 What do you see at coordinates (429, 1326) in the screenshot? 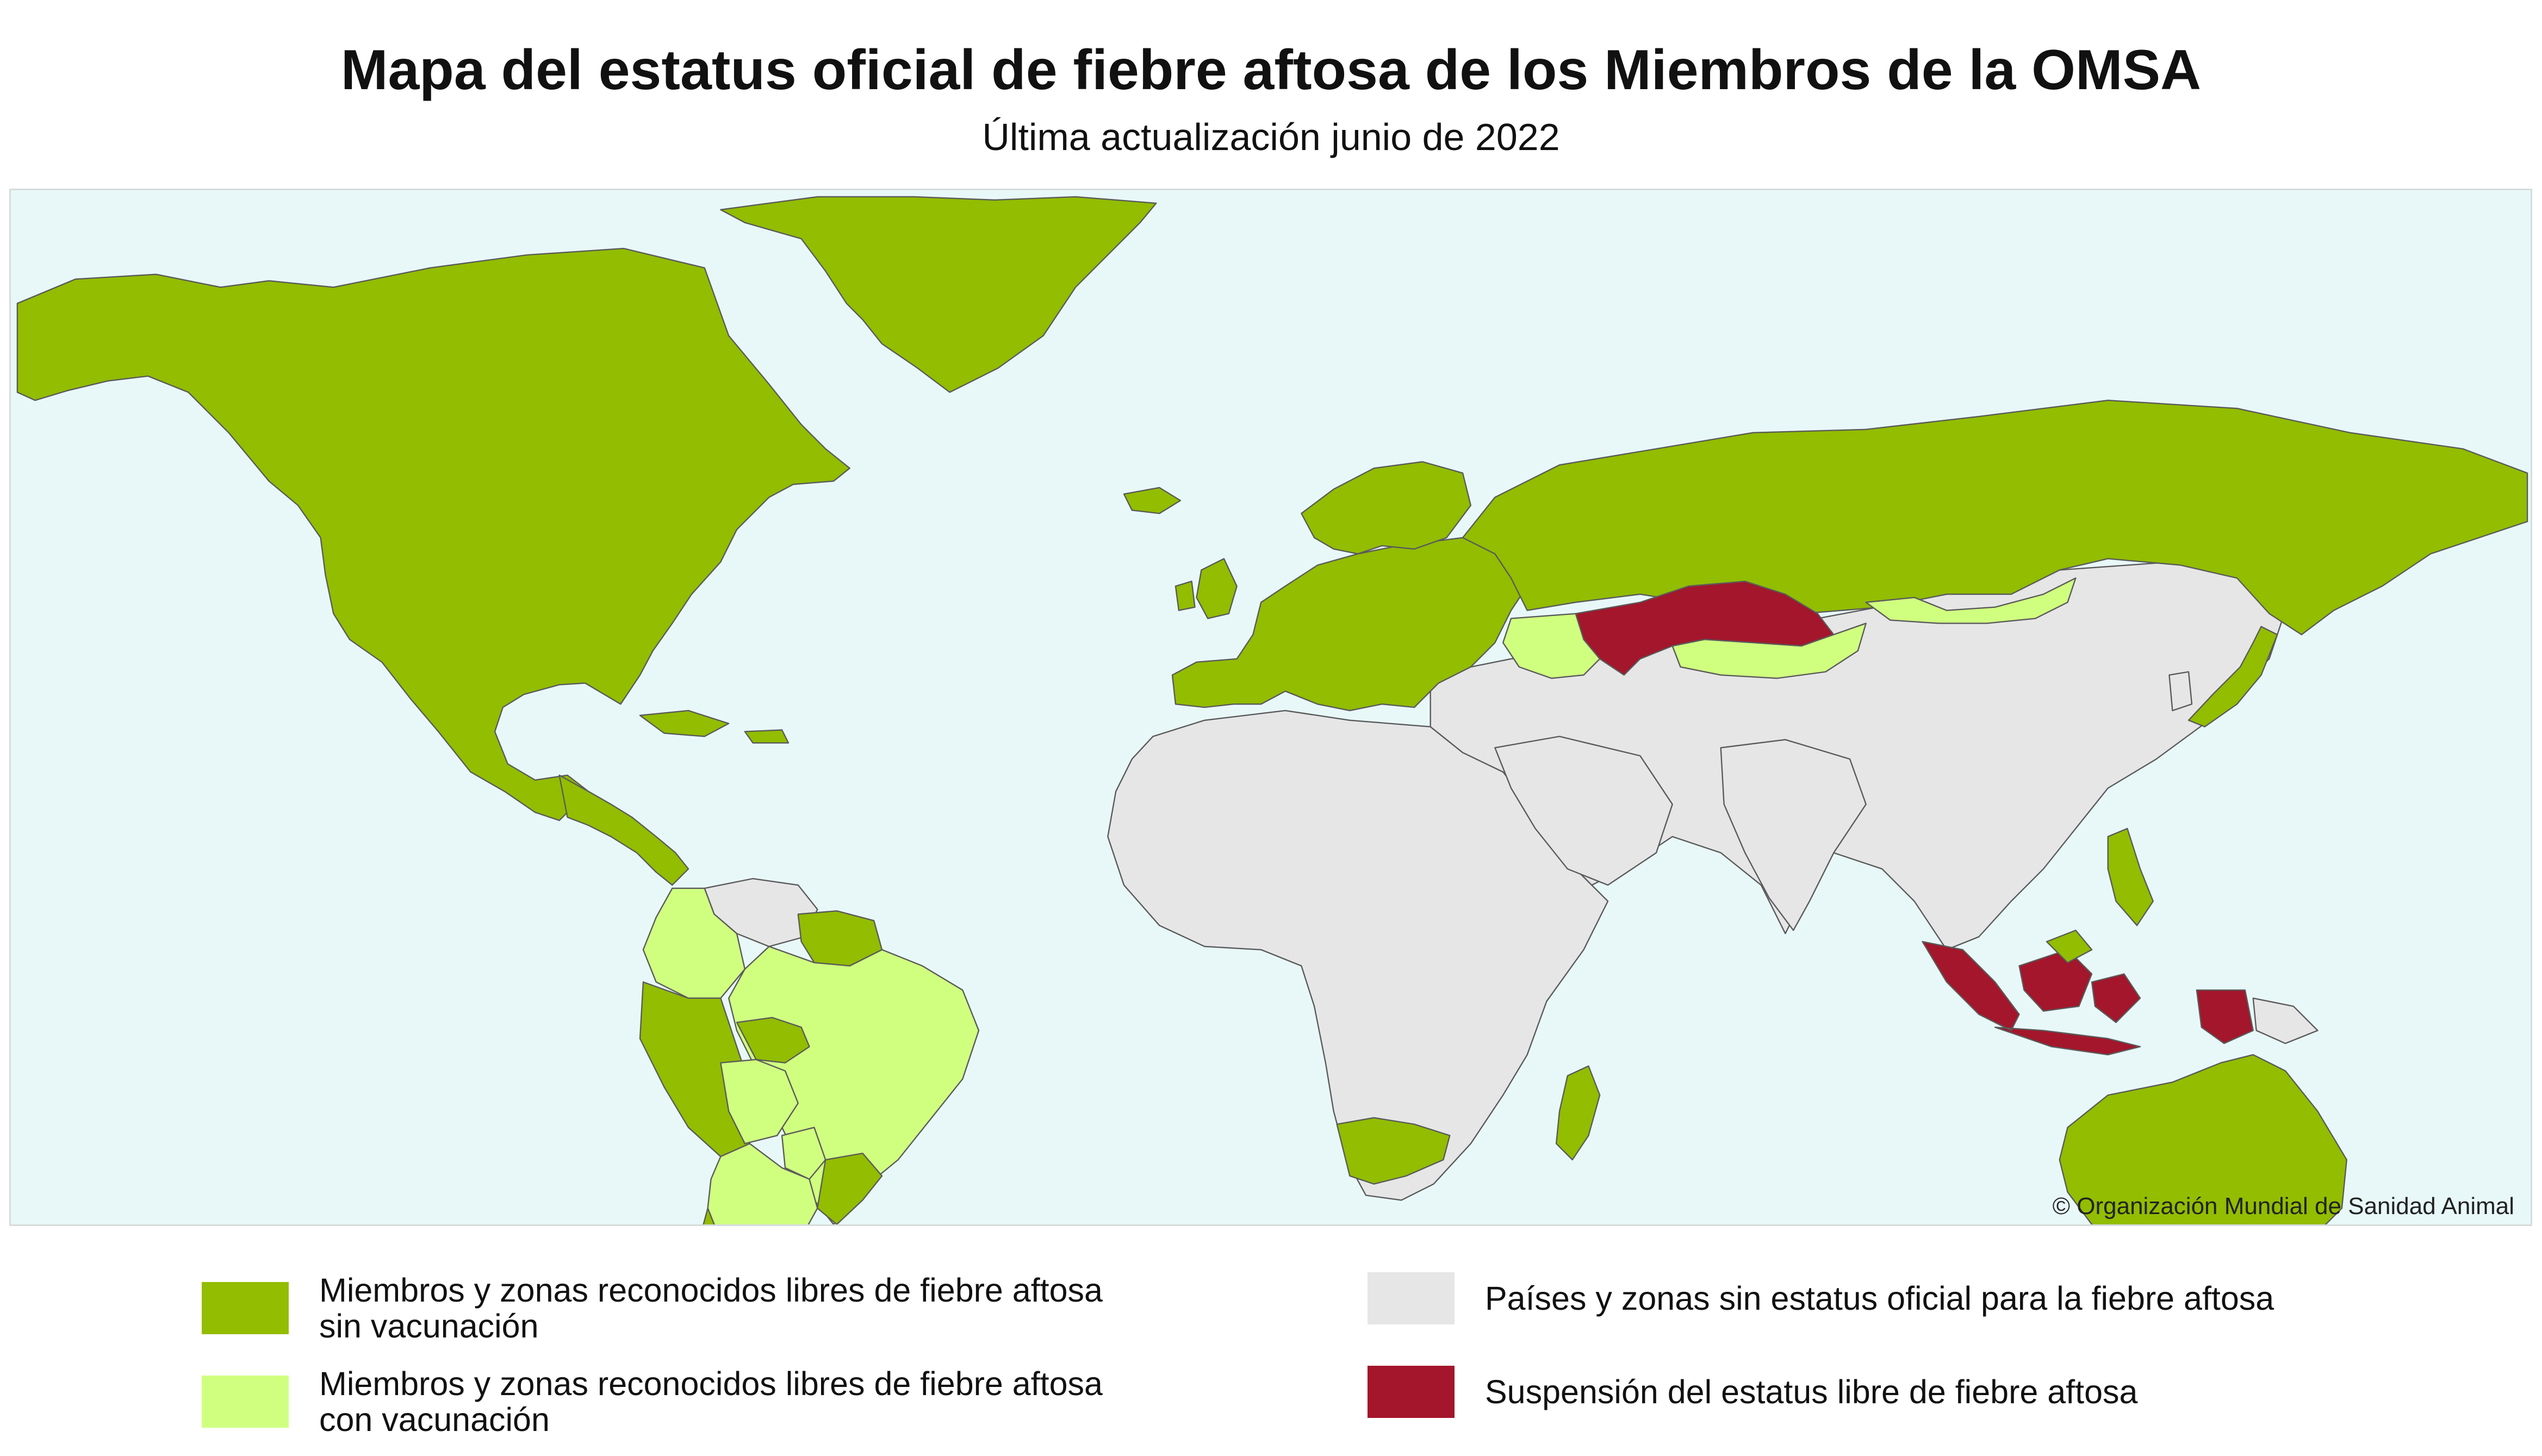
I see `legend-label-line2: sin vacunación` at bounding box center [429, 1326].